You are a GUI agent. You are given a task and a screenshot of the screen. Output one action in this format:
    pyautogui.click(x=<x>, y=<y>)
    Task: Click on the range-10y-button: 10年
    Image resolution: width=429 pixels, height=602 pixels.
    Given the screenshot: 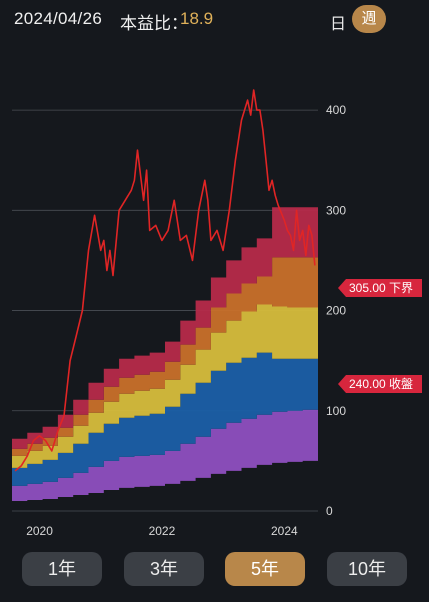 What is the action you would take?
    pyautogui.click(x=367, y=569)
    